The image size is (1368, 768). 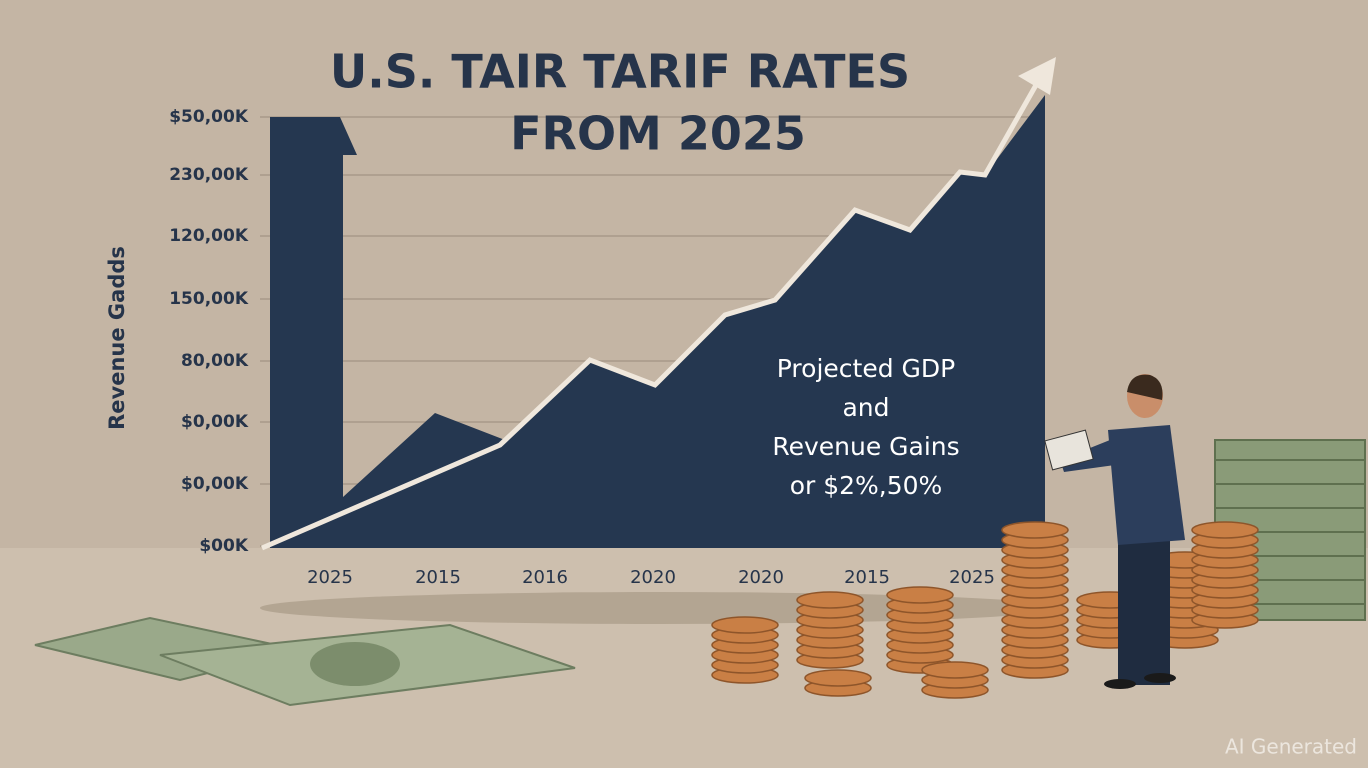 I want to click on legs, so click(x=1144, y=610).